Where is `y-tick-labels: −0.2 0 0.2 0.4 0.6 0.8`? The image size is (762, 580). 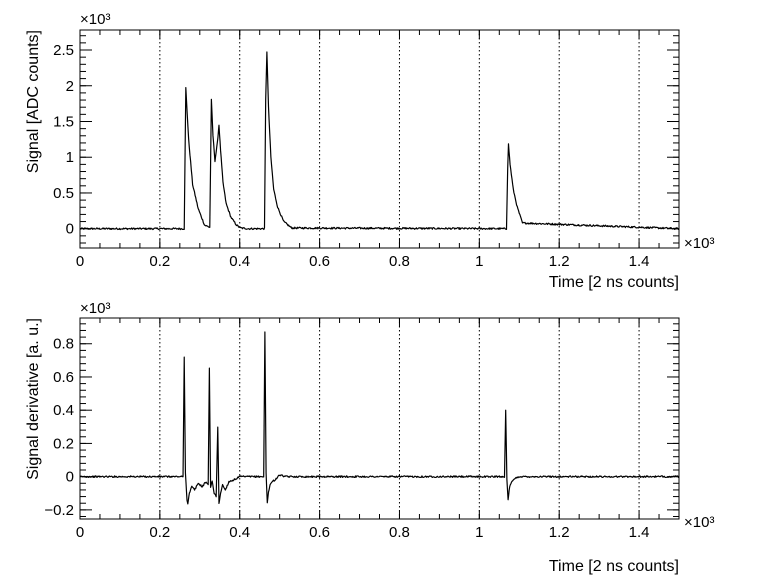 y-tick-labels: −0.2 0 0.2 0.4 0.6 0.8 is located at coordinates (59, 427).